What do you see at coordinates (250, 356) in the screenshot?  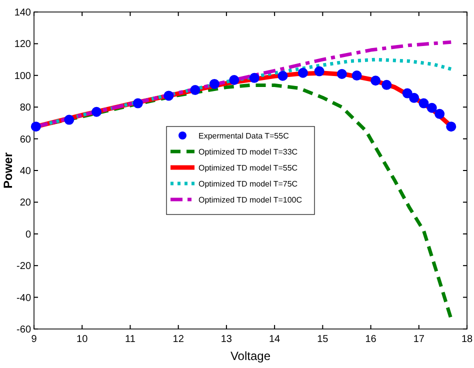 I see `x-axis-title: Voltage` at bounding box center [250, 356].